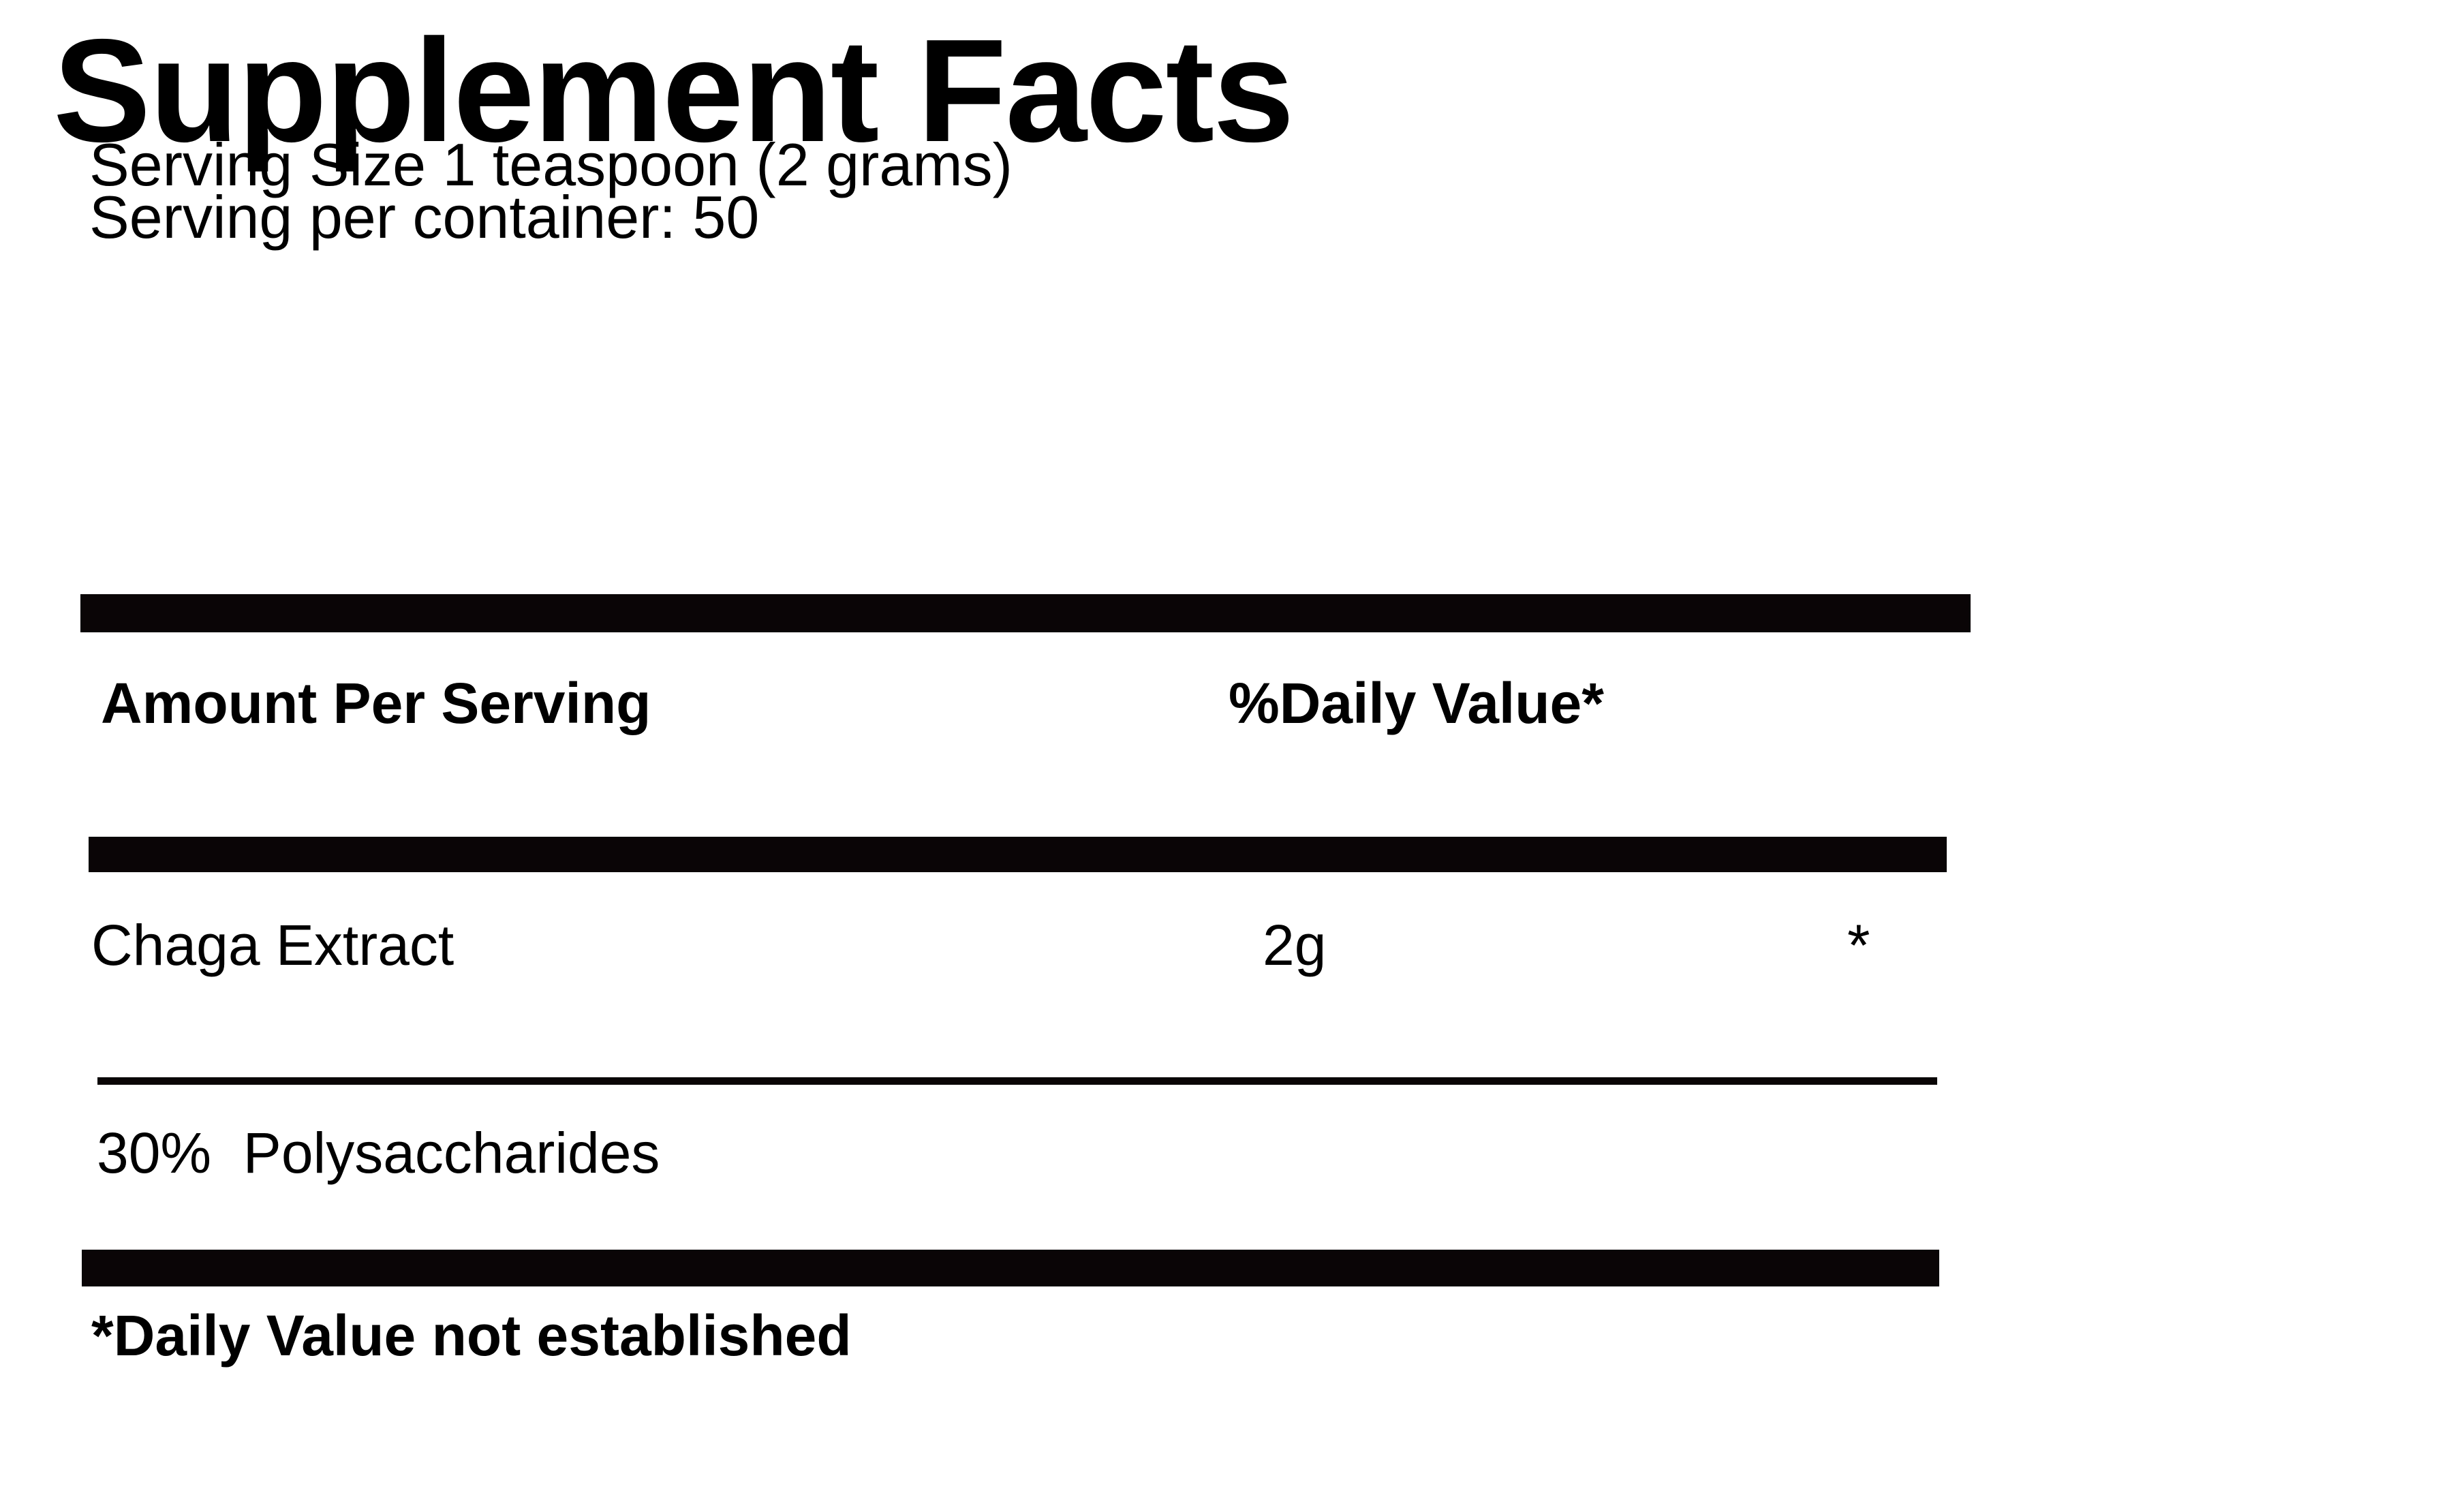 The width and height of the screenshot is (2453, 1512). Describe the element at coordinates (471, 1335) in the screenshot. I see `daily-value-footnote: *Daily Value not established` at that location.